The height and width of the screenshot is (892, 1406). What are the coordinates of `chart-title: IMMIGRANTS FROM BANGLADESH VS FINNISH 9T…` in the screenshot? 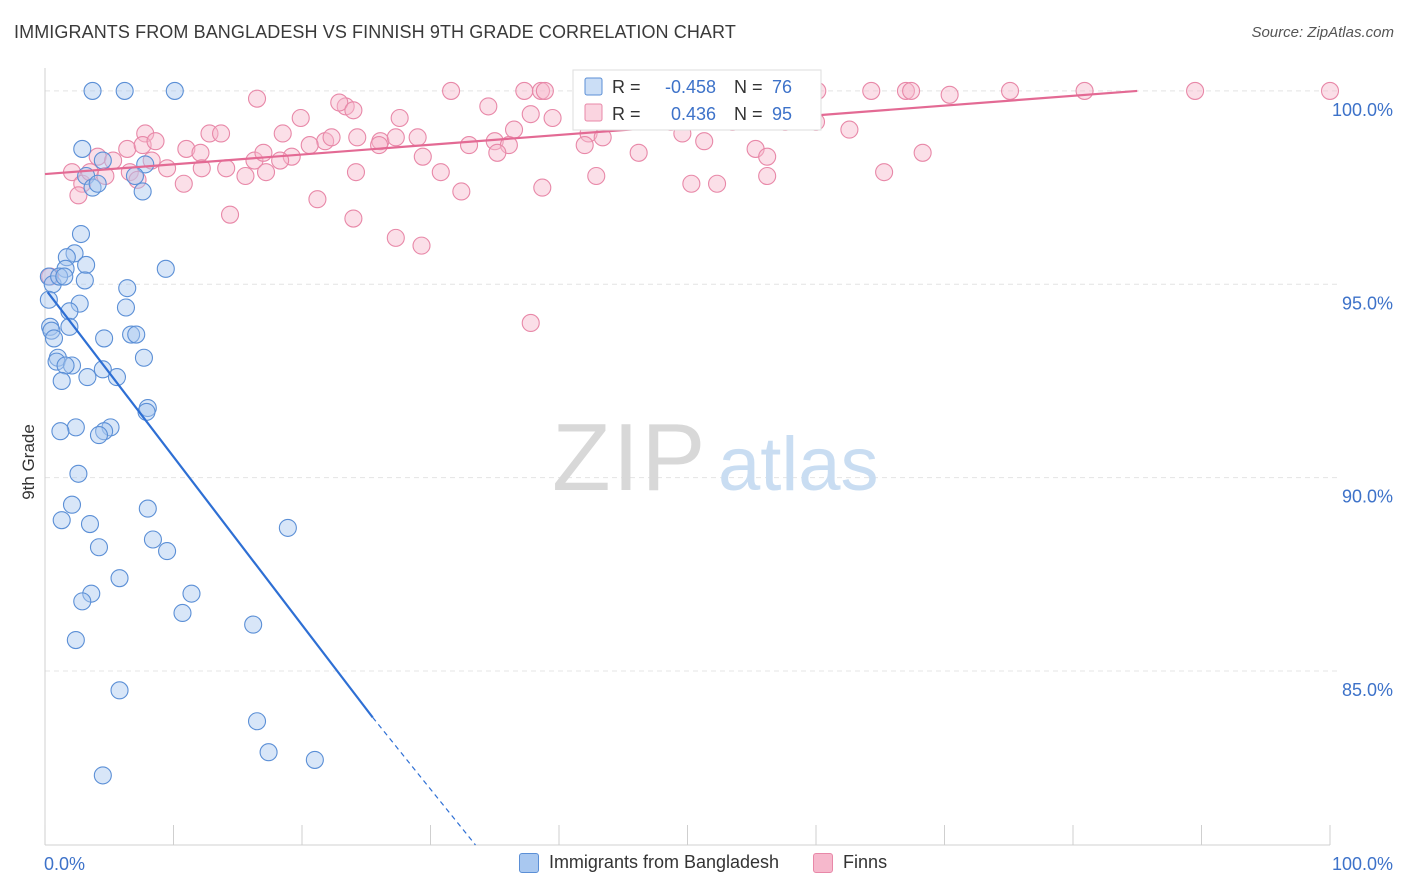 It's located at (375, 32).